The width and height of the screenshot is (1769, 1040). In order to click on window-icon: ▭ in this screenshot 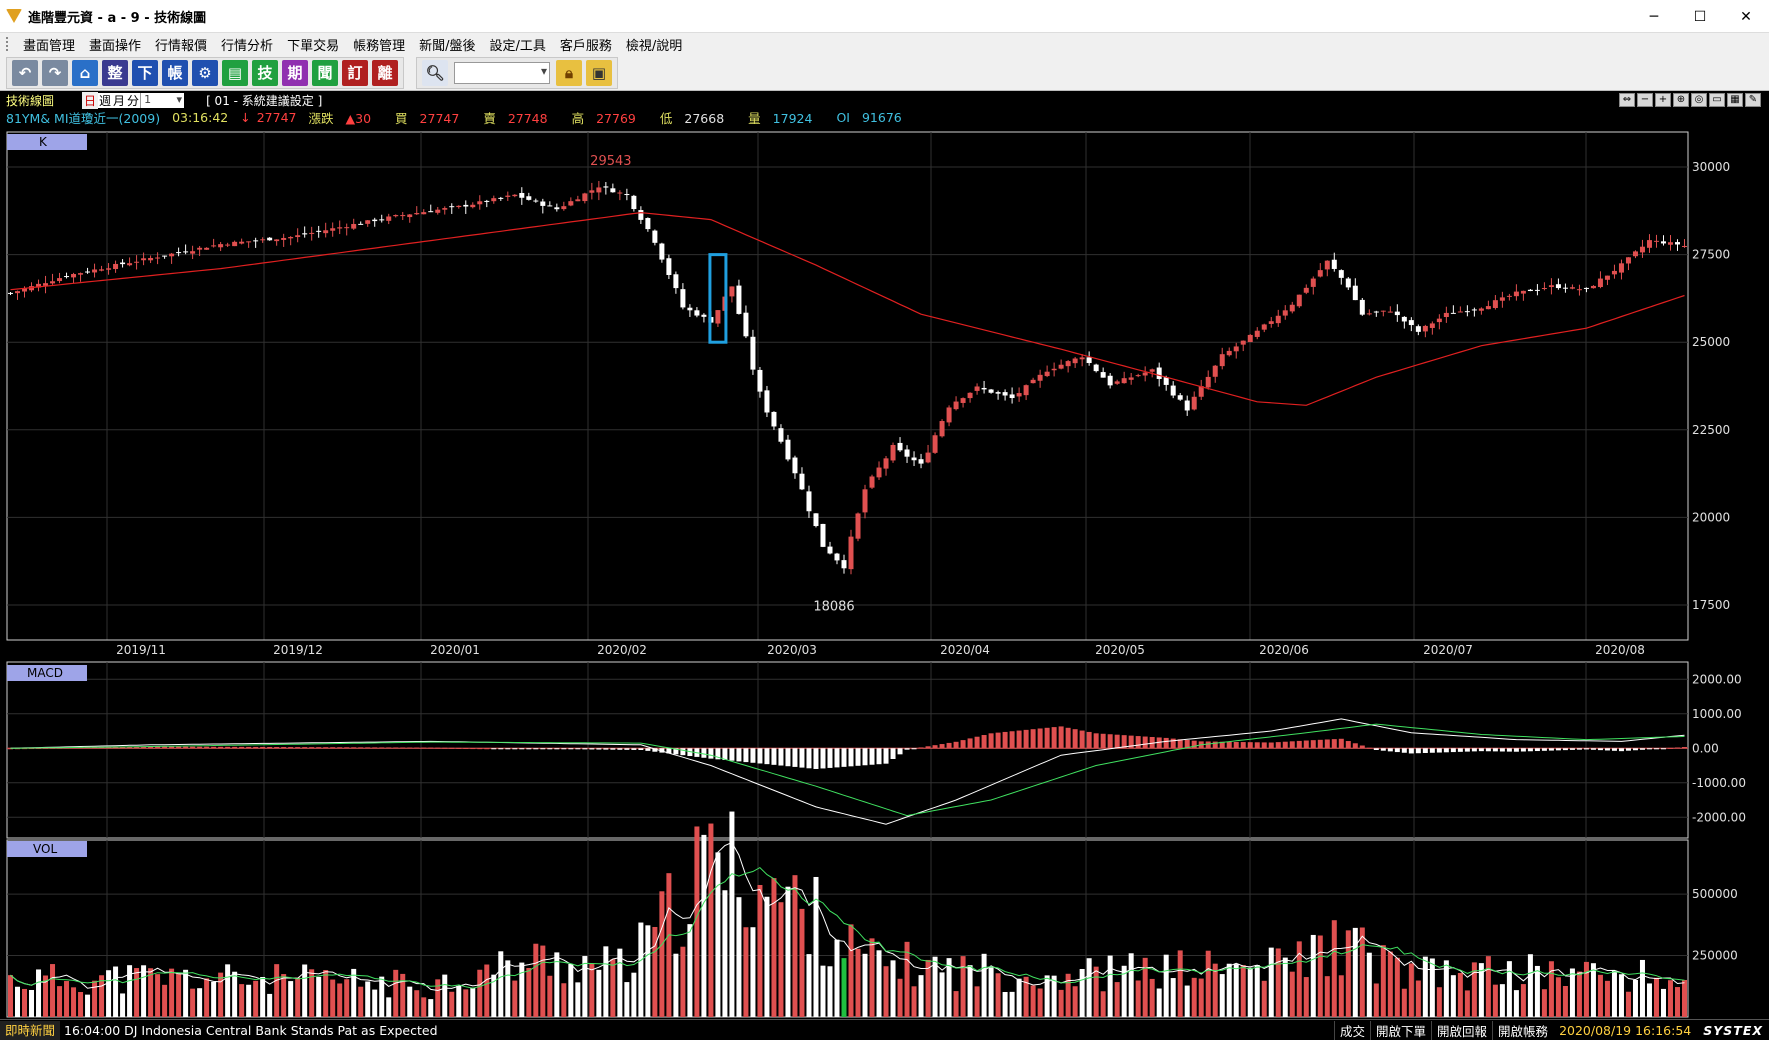, I will do `click(1717, 100)`.